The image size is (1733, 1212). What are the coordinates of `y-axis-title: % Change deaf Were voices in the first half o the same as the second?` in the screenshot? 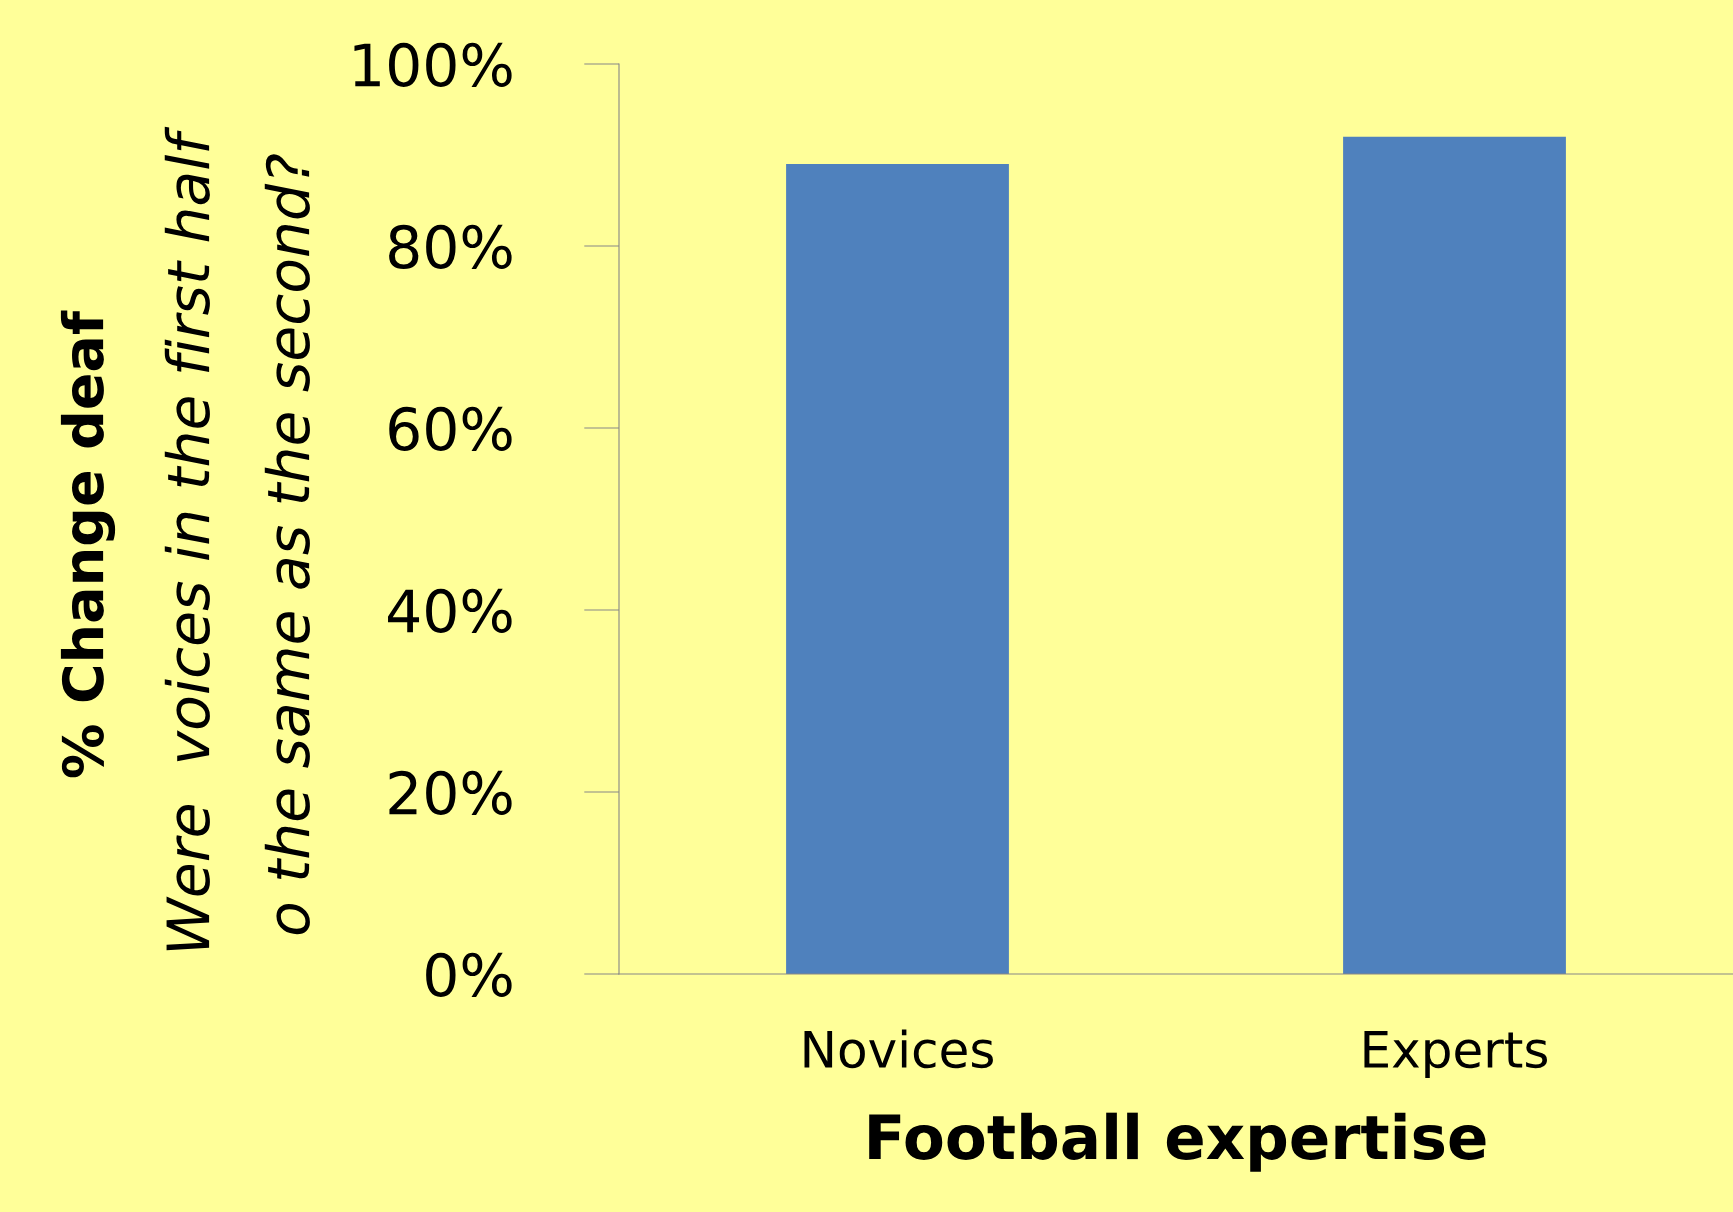 It's located at (185, 538).